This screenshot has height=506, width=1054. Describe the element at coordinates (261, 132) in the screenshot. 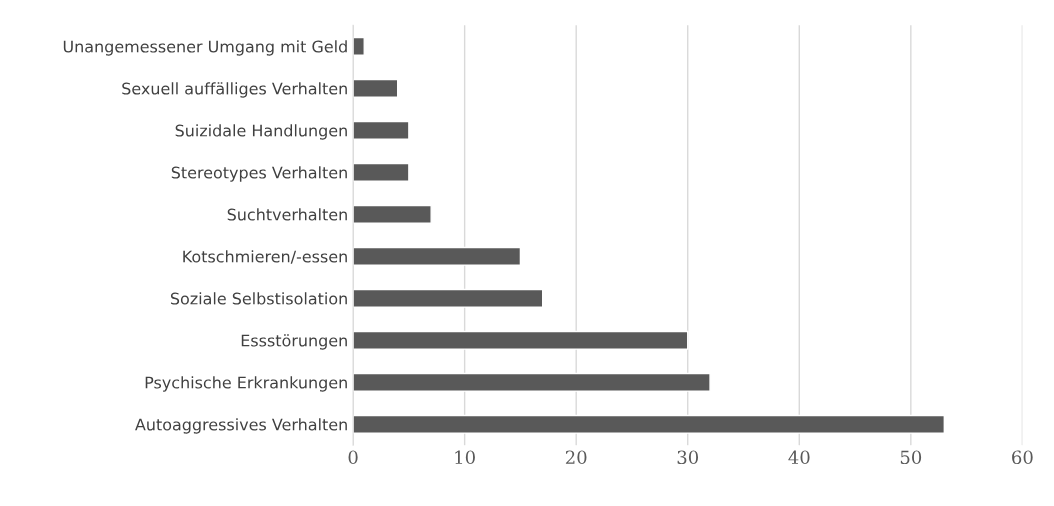

I see `y-tick-label: Suizidale Handlungen` at that location.